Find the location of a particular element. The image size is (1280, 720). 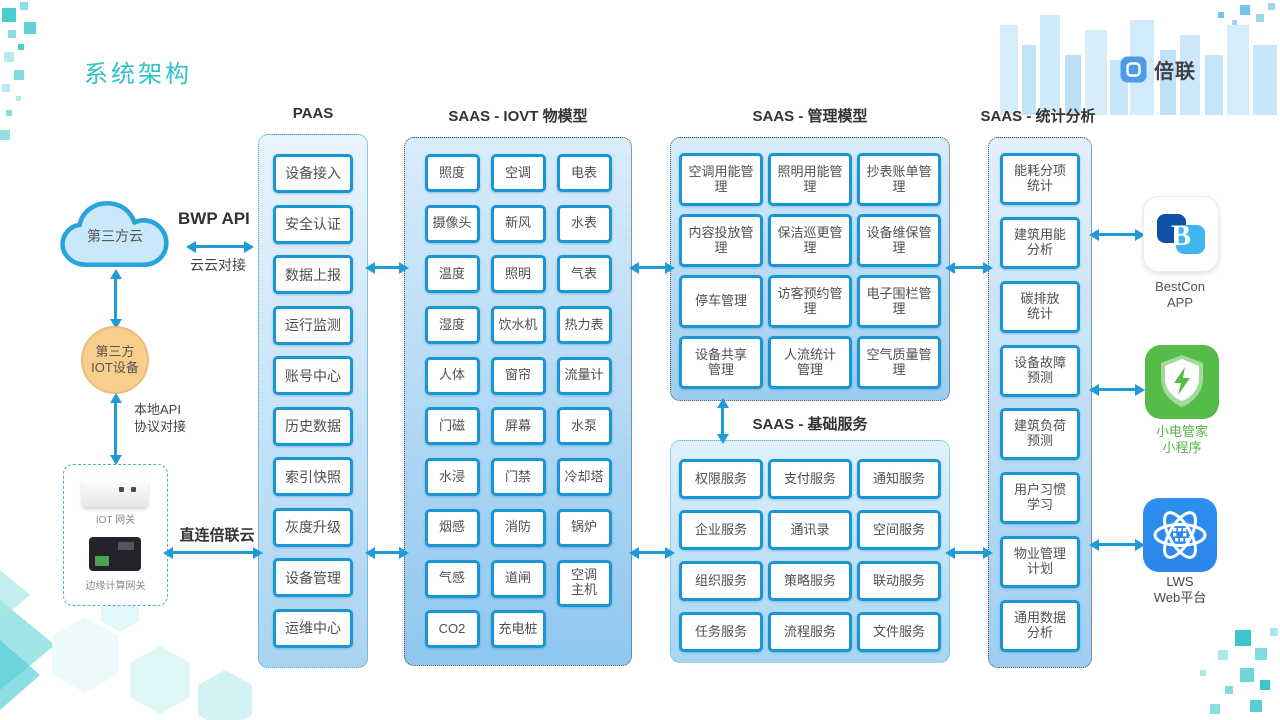

paas-box: 设备管理 is located at coordinates (313, 578).